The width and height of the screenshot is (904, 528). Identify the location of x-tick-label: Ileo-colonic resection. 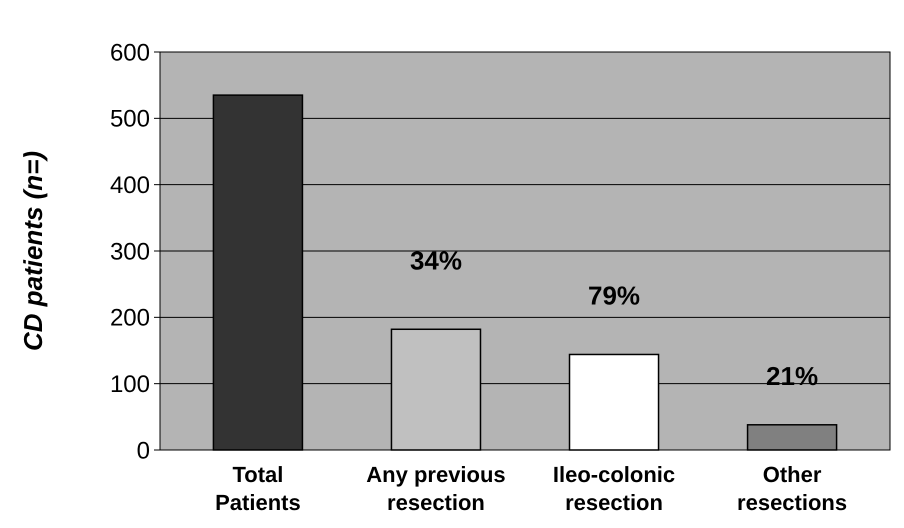
(614, 488).